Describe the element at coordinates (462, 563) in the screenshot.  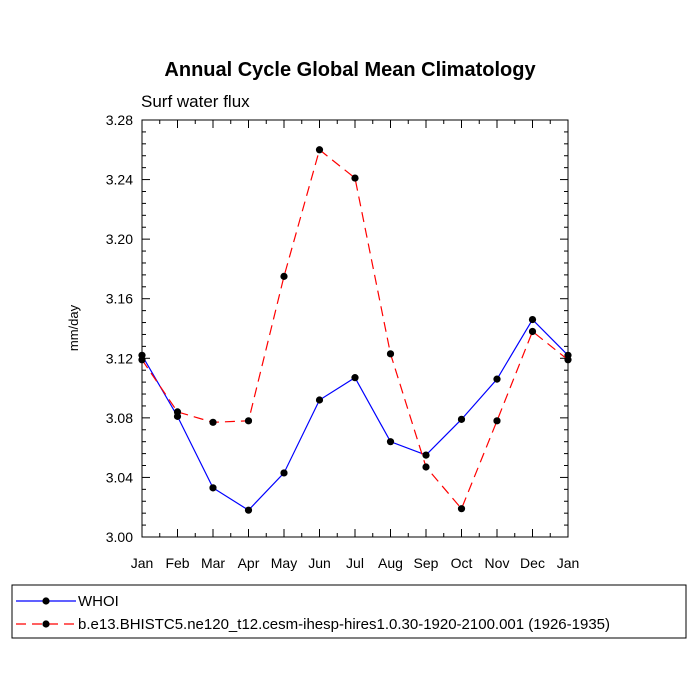
I see `x-tick-label: Oct` at that location.